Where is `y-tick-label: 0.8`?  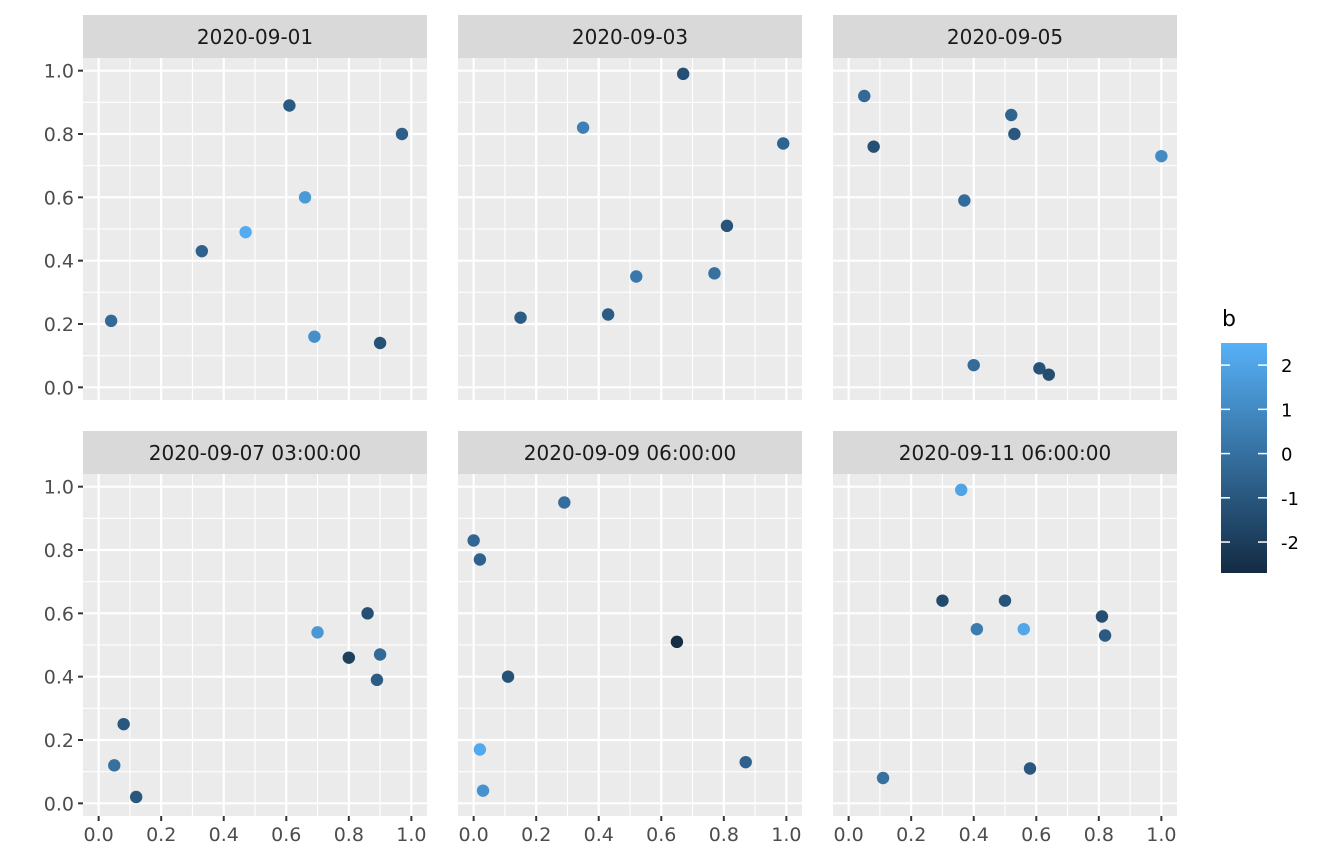
y-tick-label: 0.8 is located at coordinates (59, 551).